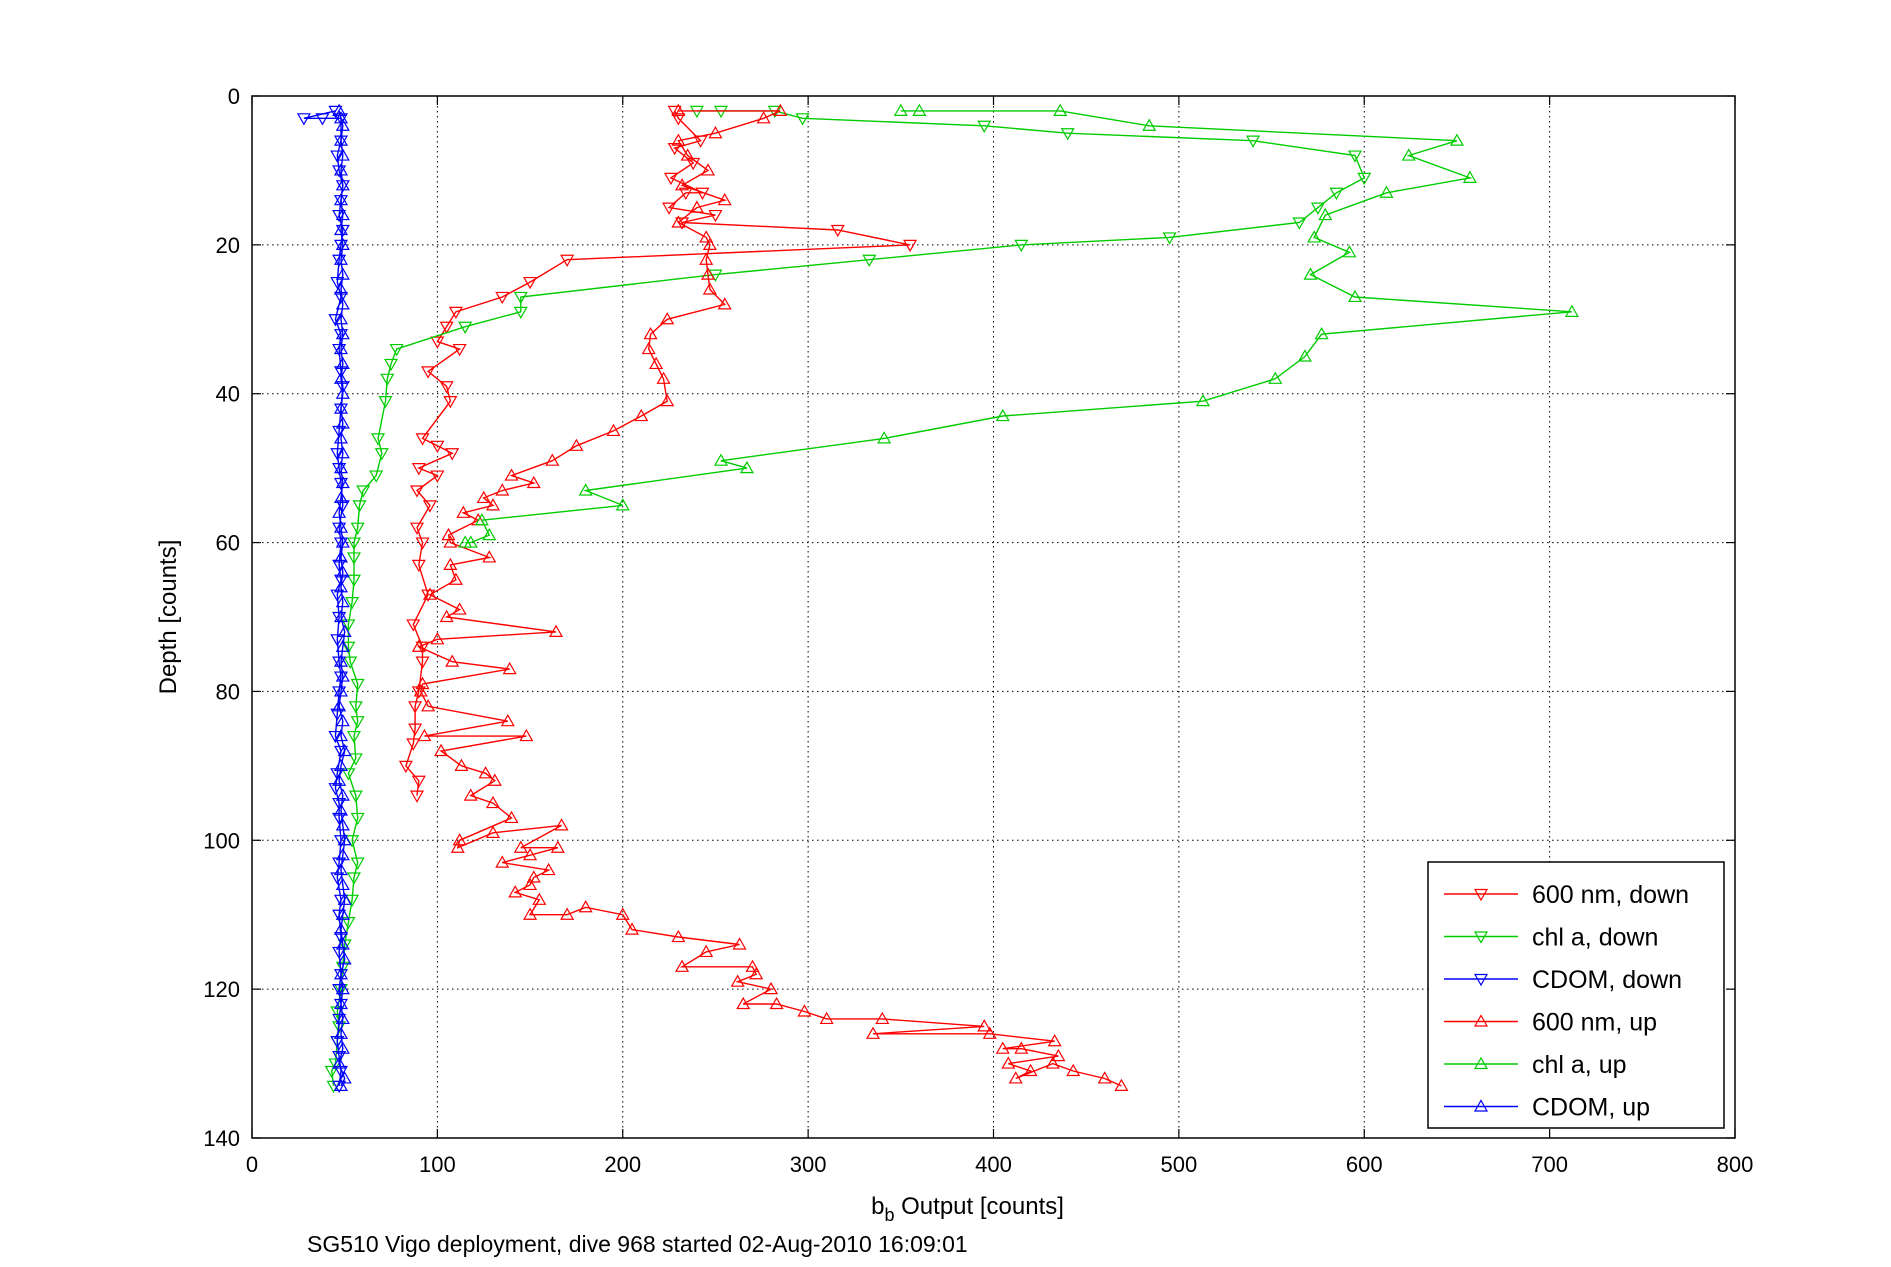  What do you see at coordinates (1595, 938) in the screenshot?
I see `legend-label-chl-a-down: chl a, down` at bounding box center [1595, 938].